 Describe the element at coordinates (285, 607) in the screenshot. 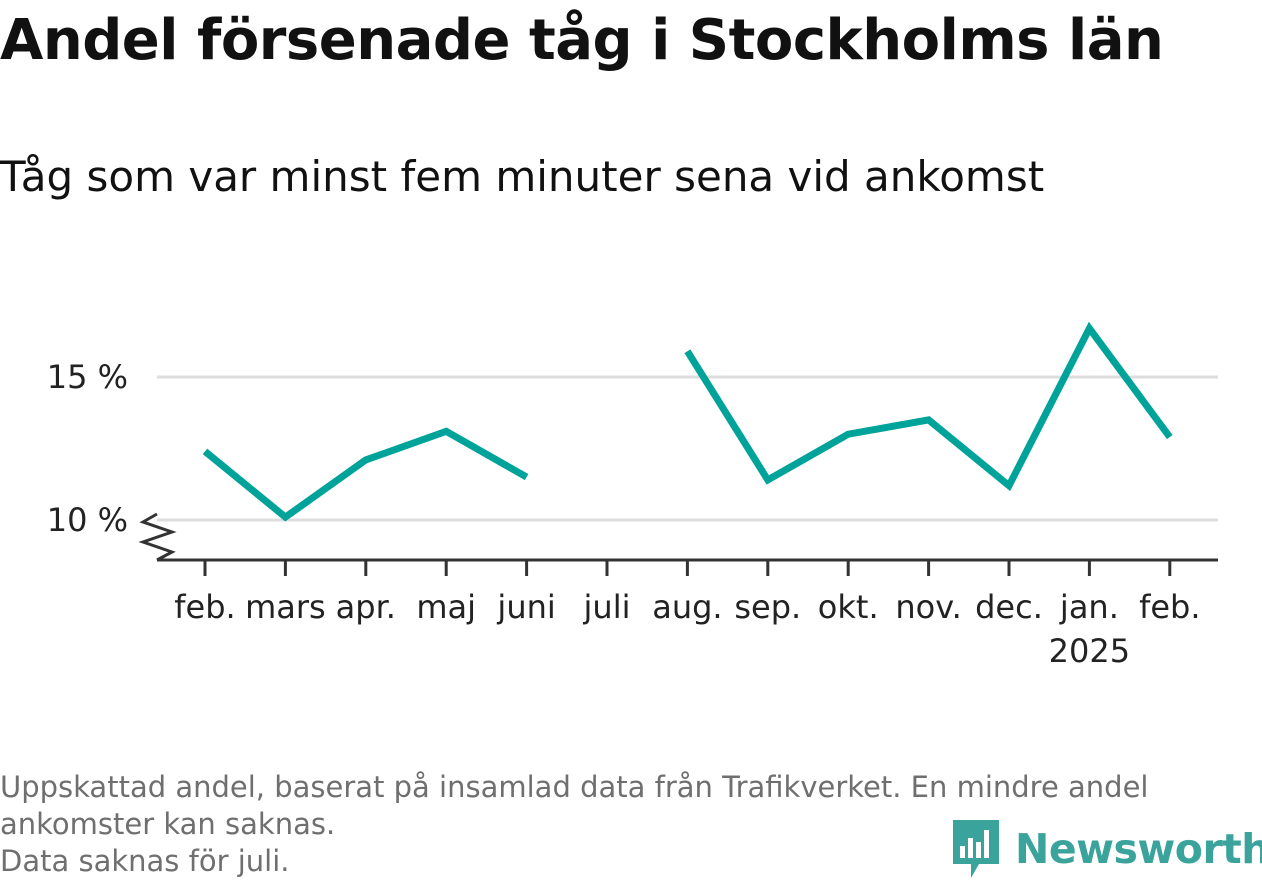

I see `x-tick-label: mars` at that location.